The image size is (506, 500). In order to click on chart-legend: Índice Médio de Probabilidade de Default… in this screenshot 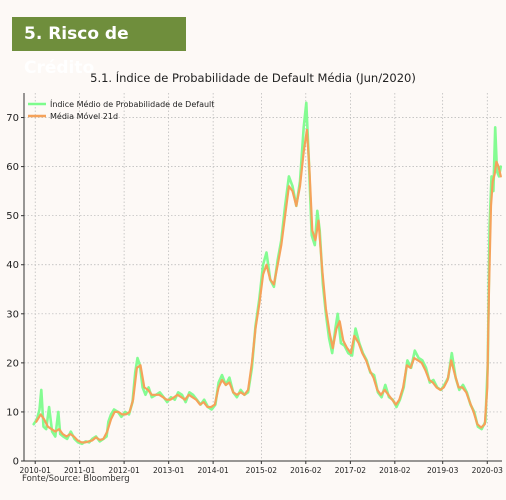, I will do `click(121, 109)`.